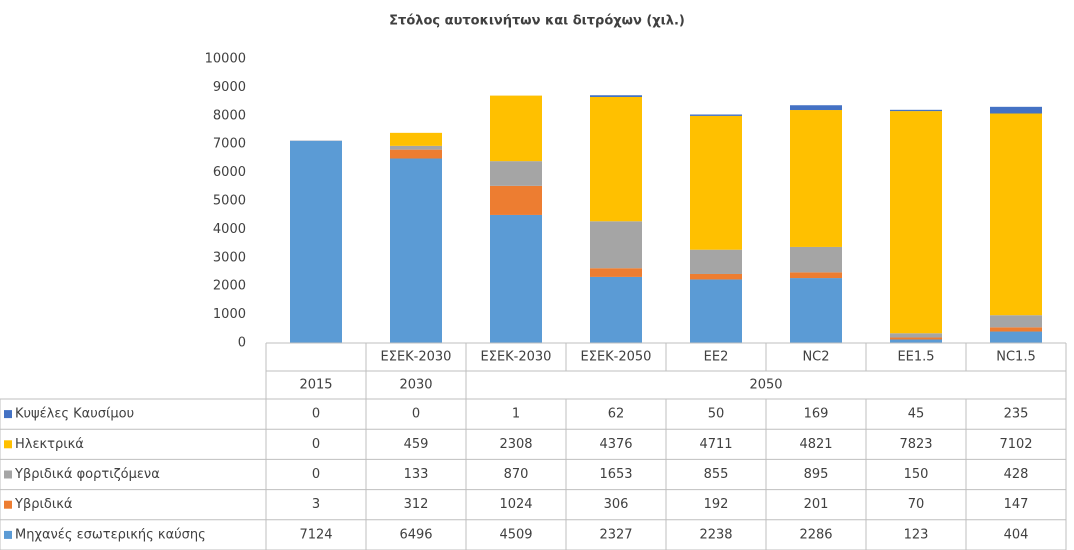  I want to click on table-value: 133, so click(416, 474).